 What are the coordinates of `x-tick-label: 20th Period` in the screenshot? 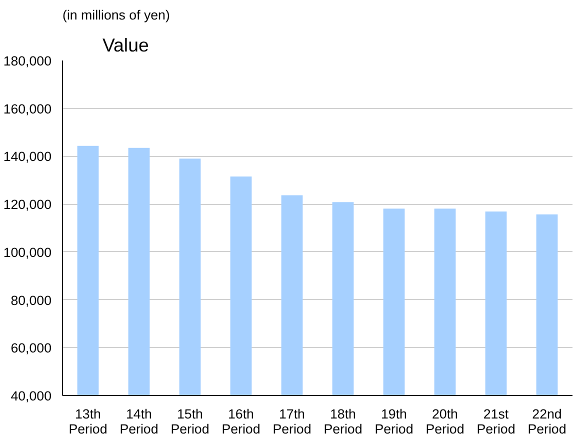 It's located at (445, 421).